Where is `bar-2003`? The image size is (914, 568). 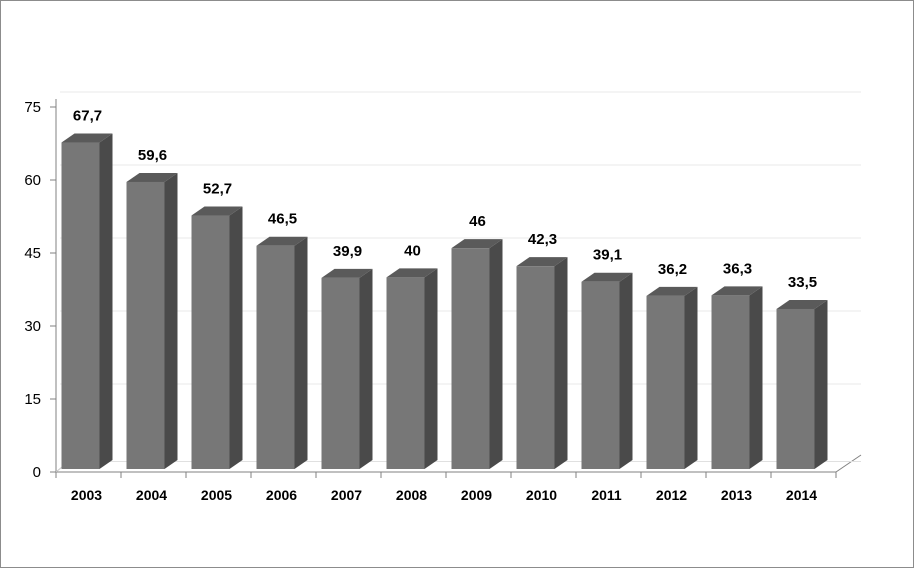 bar-2003 is located at coordinates (80, 305).